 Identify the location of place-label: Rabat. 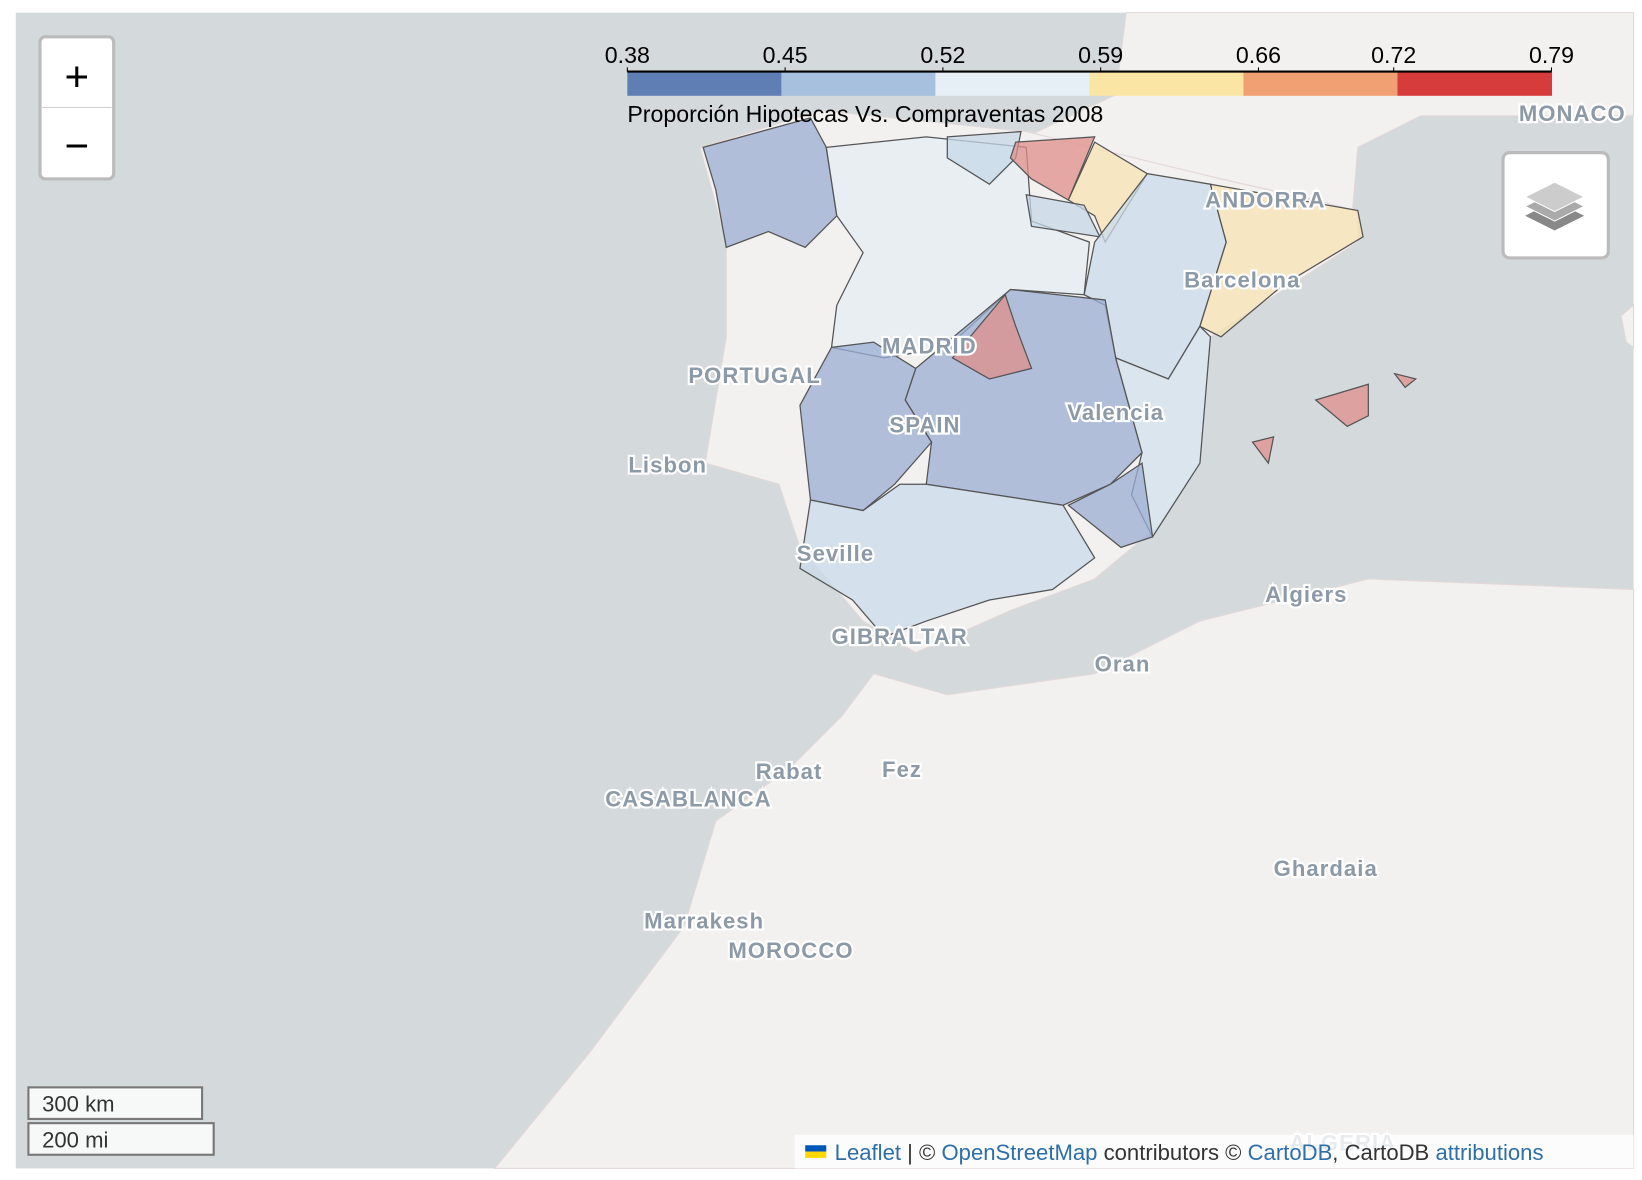
(789, 771).